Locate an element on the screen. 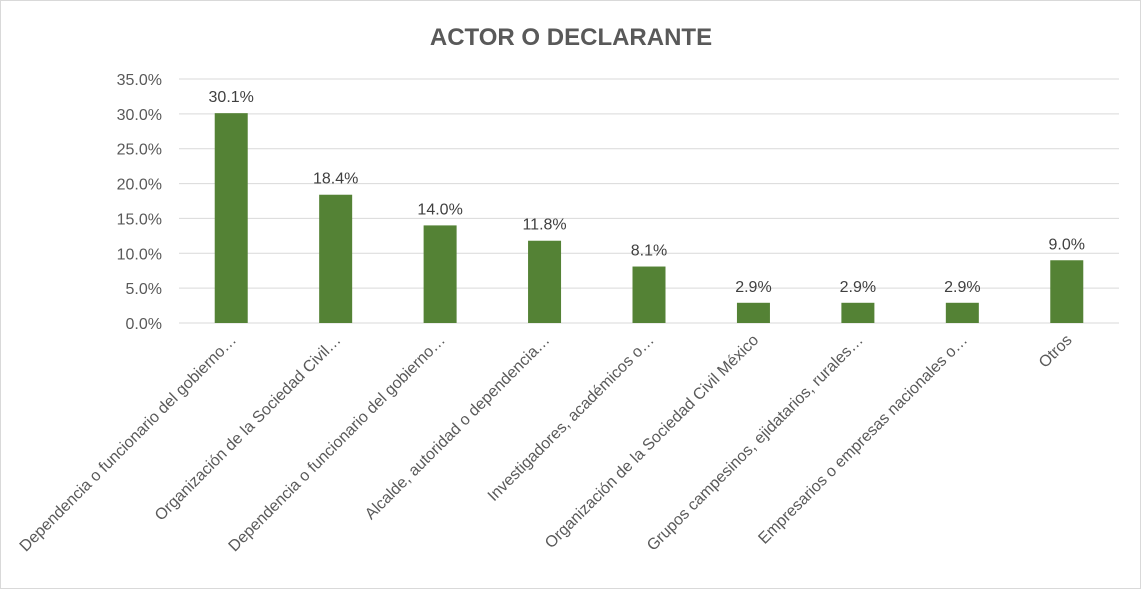 This screenshot has width=1141, height=590. data-label: 11.8% is located at coordinates (544, 225).